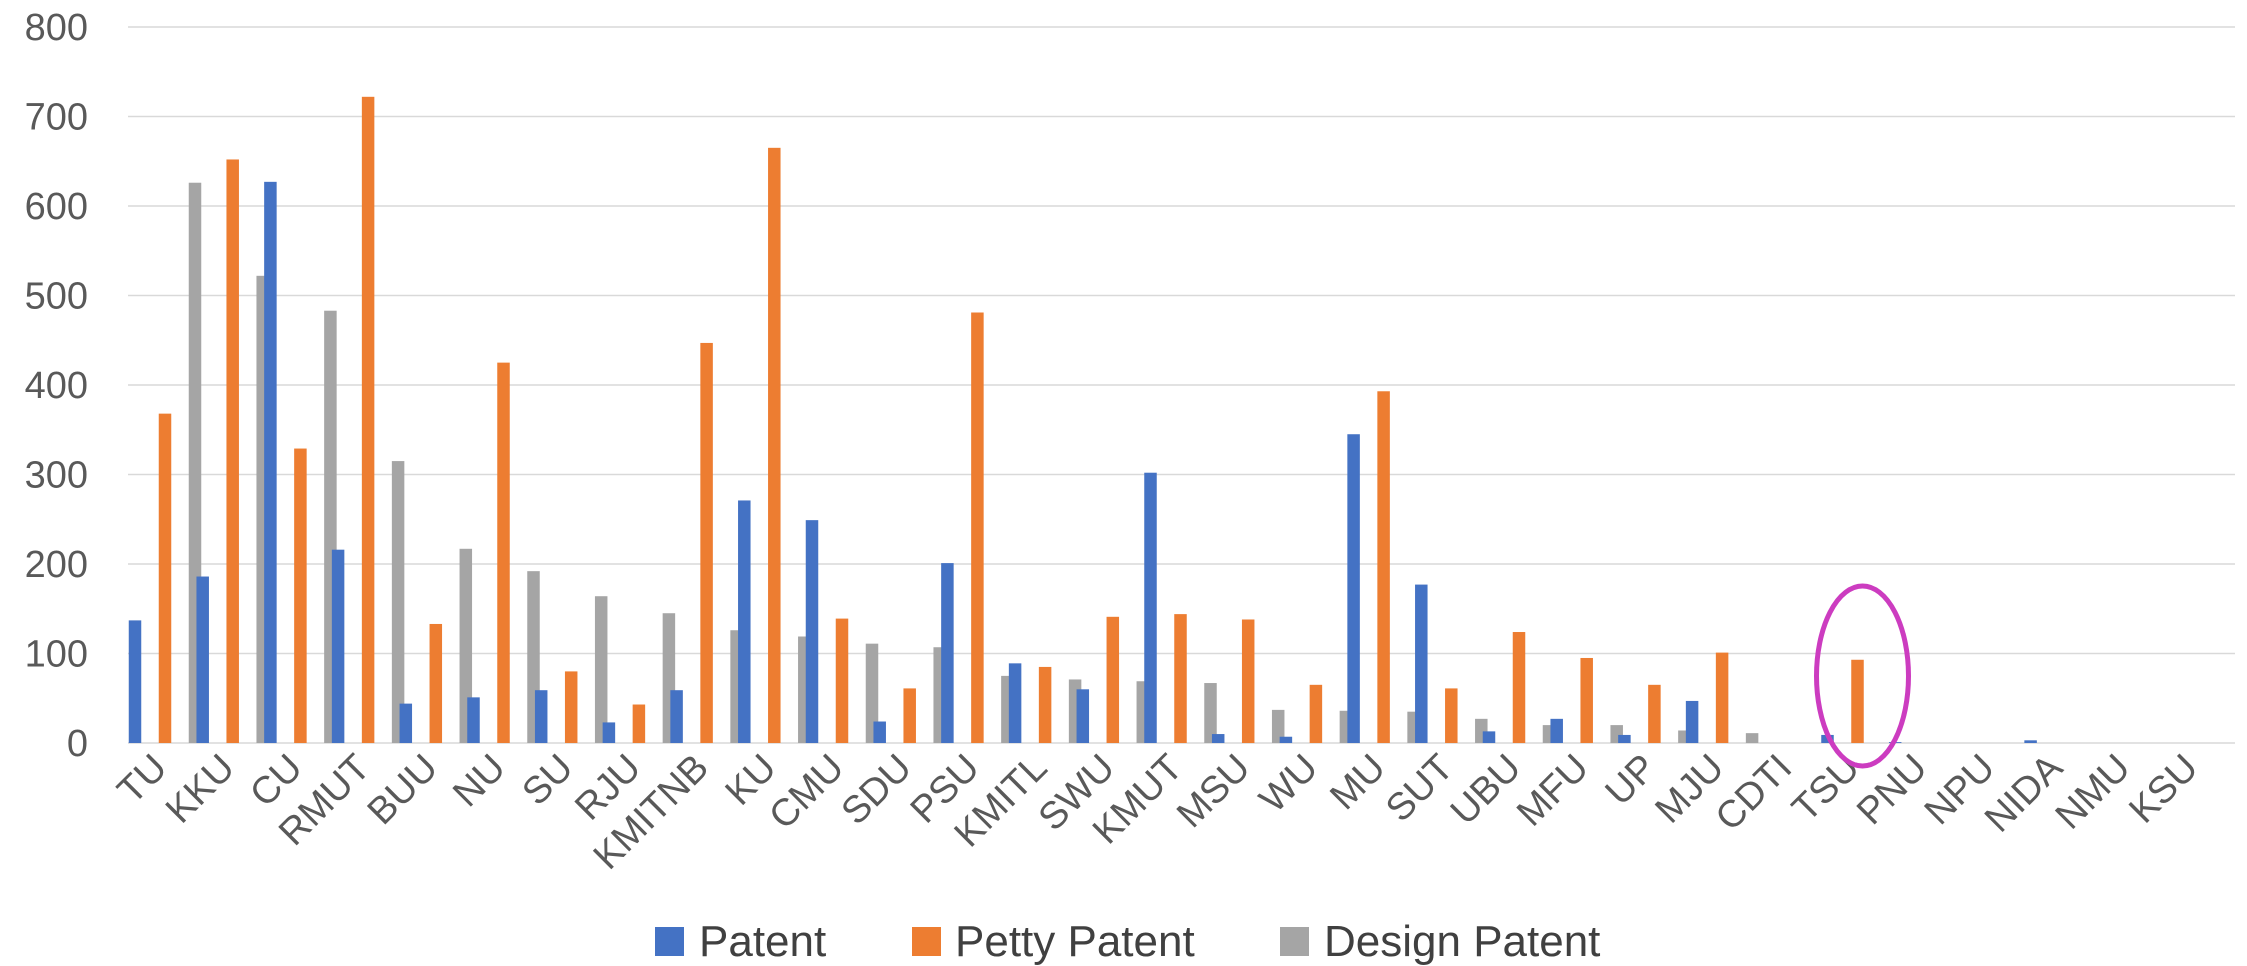 The height and width of the screenshot is (966, 2247). What do you see at coordinates (466, 645) in the screenshot?
I see `bar-buu-design-patent` at bounding box center [466, 645].